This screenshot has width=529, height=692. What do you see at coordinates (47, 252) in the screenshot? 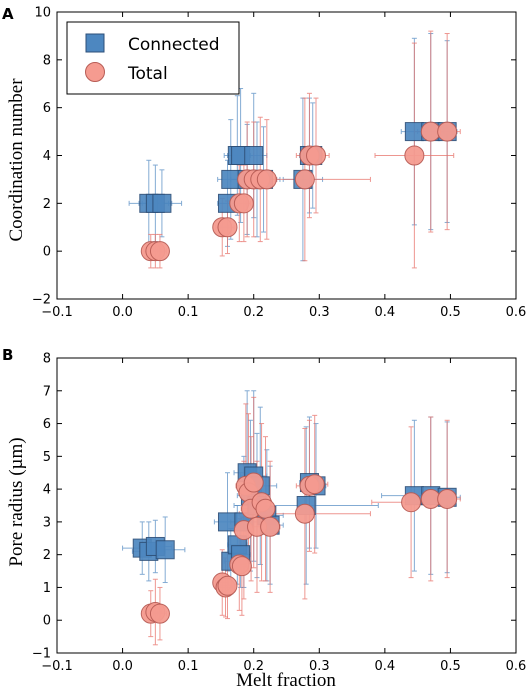
I see `panel-a-y-tick-label-1: 0` at bounding box center [47, 252].